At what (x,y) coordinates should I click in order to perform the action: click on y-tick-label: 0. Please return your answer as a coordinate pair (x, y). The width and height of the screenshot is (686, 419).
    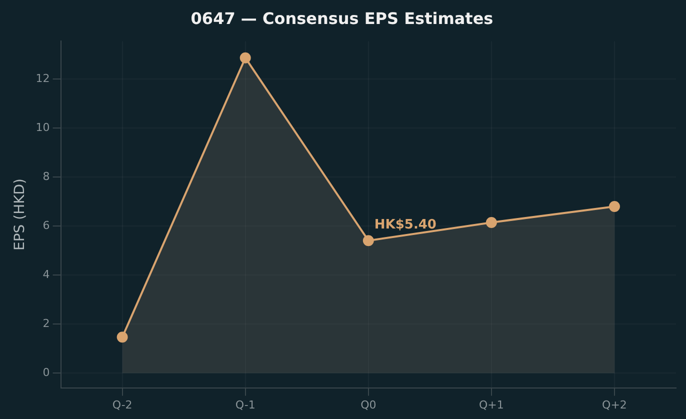
    Looking at the image, I should click on (46, 372).